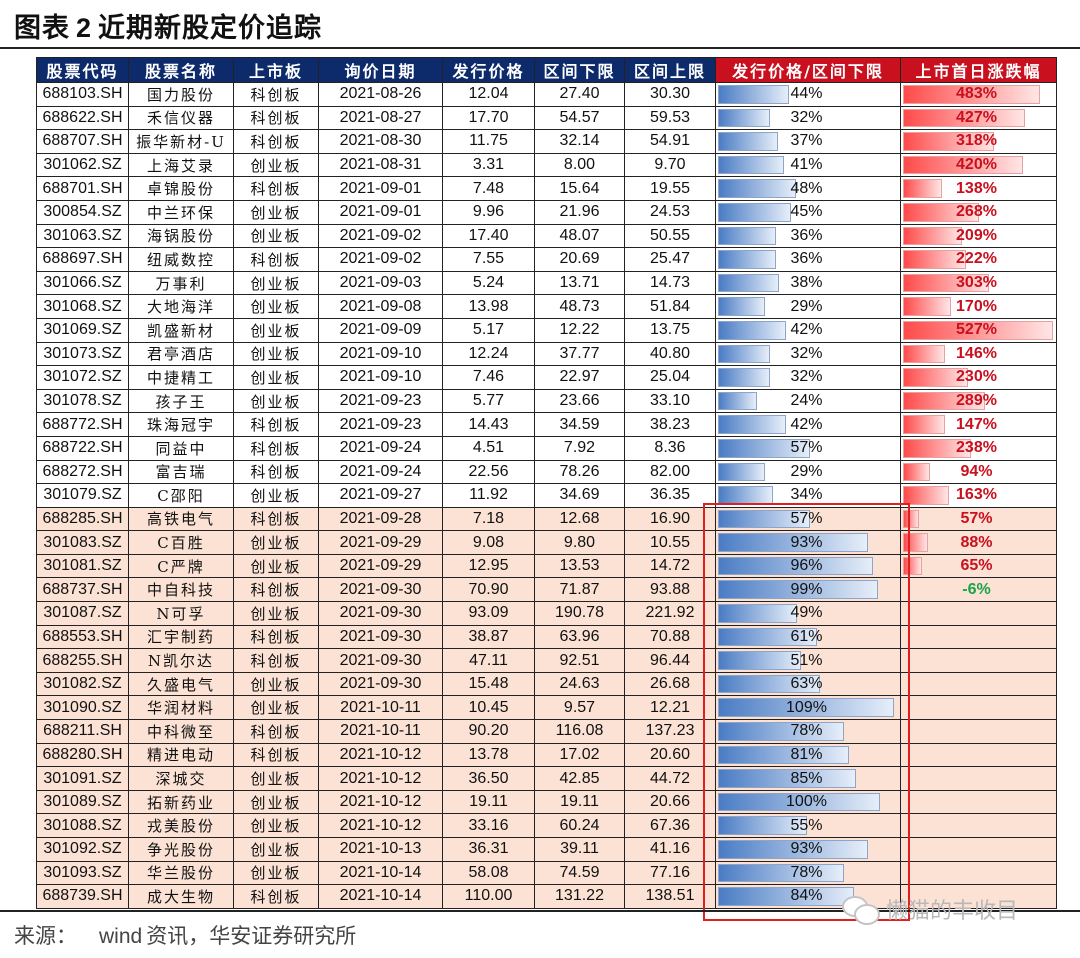  Describe the element at coordinates (808, 472) in the screenshot. I see `ratio-bar-cell: 29%` at that location.